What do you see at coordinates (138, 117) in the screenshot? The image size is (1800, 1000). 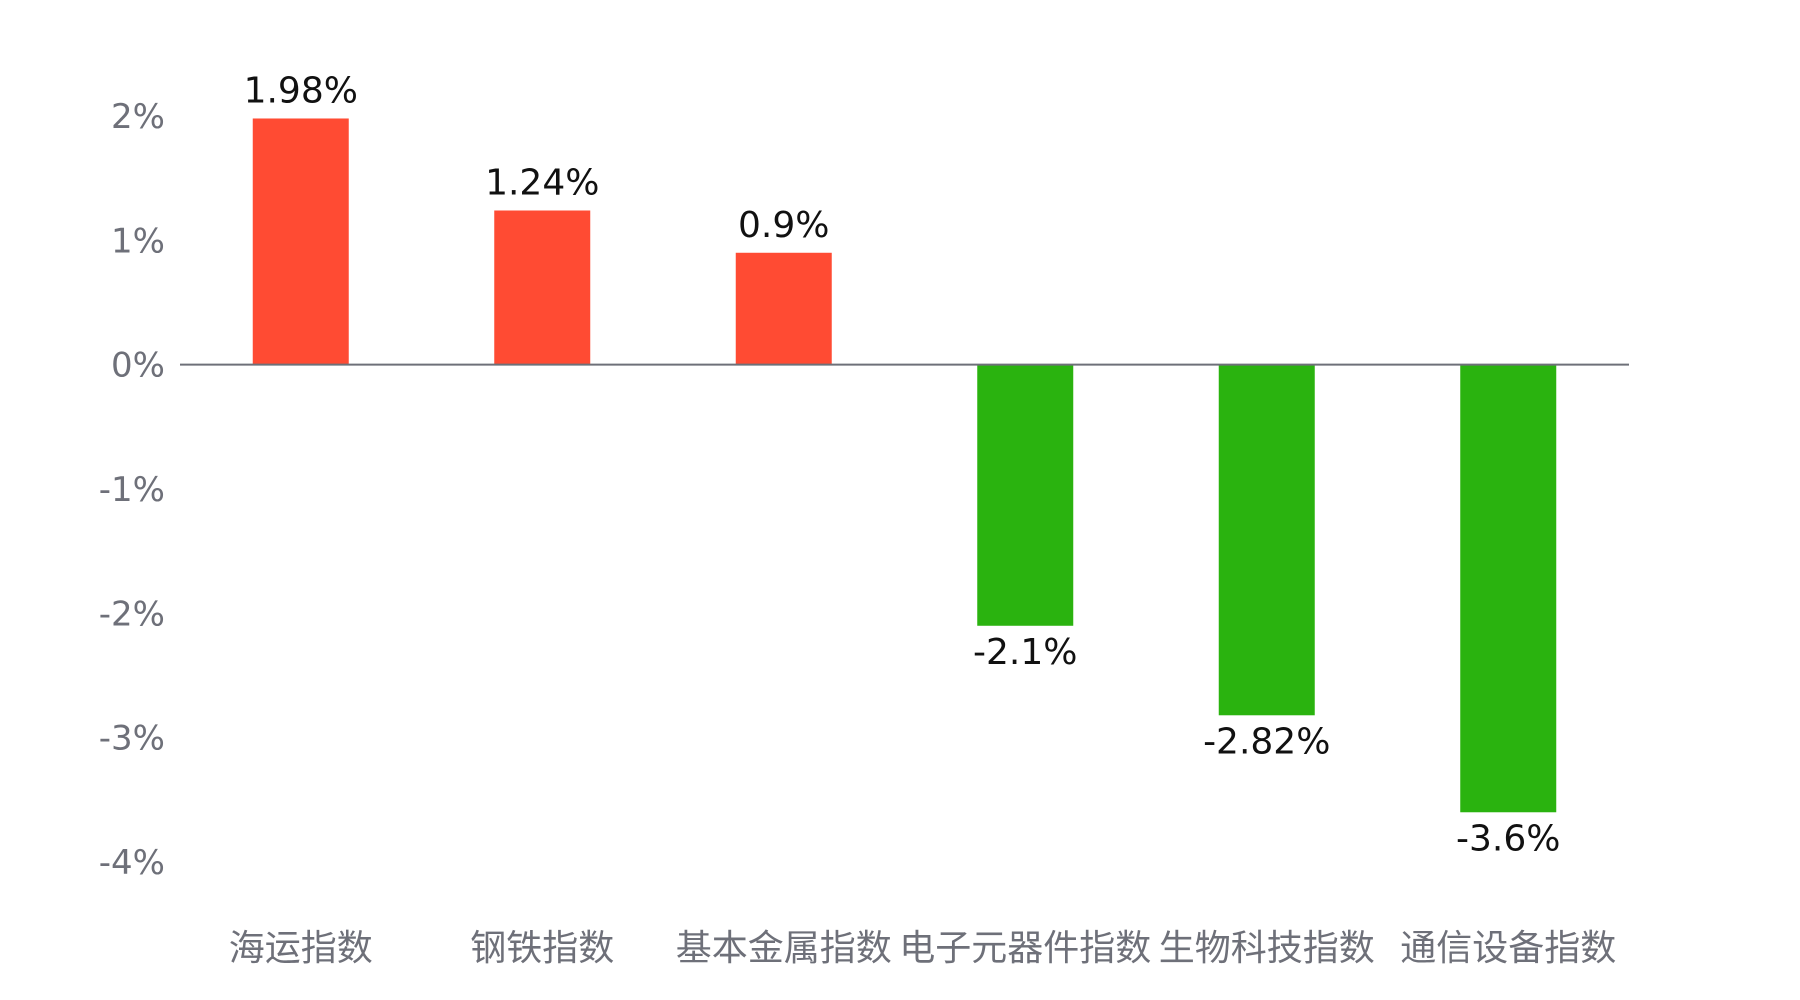 I see `y-tick-label: 2%` at bounding box center [138, 117].